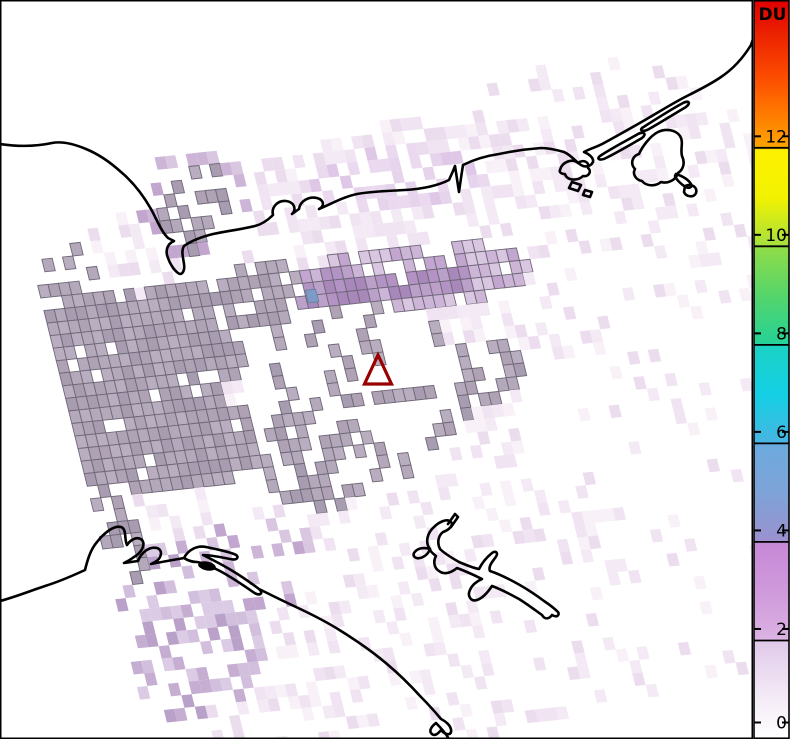 This screenshot has width=790, height=739. I want to click on colorbar-tick-labels: 12 10 8 6 4 2 0, so click(776, 430).